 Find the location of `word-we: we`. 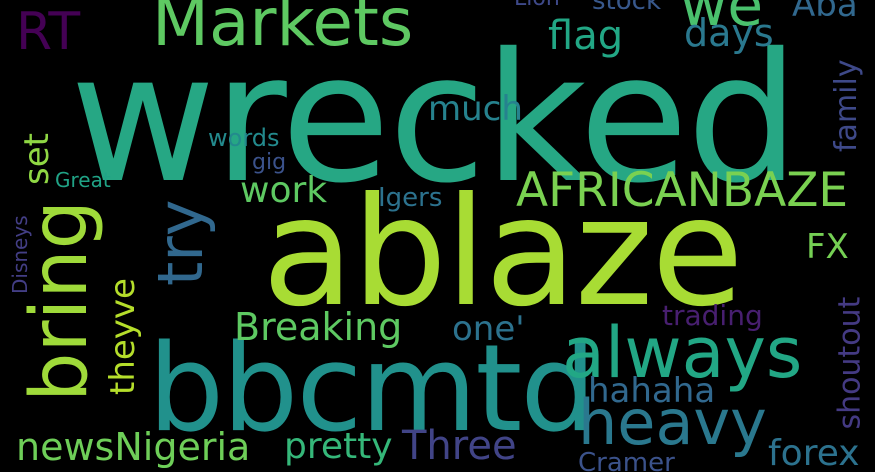

word-we: we is located at coordinates (722, 19).